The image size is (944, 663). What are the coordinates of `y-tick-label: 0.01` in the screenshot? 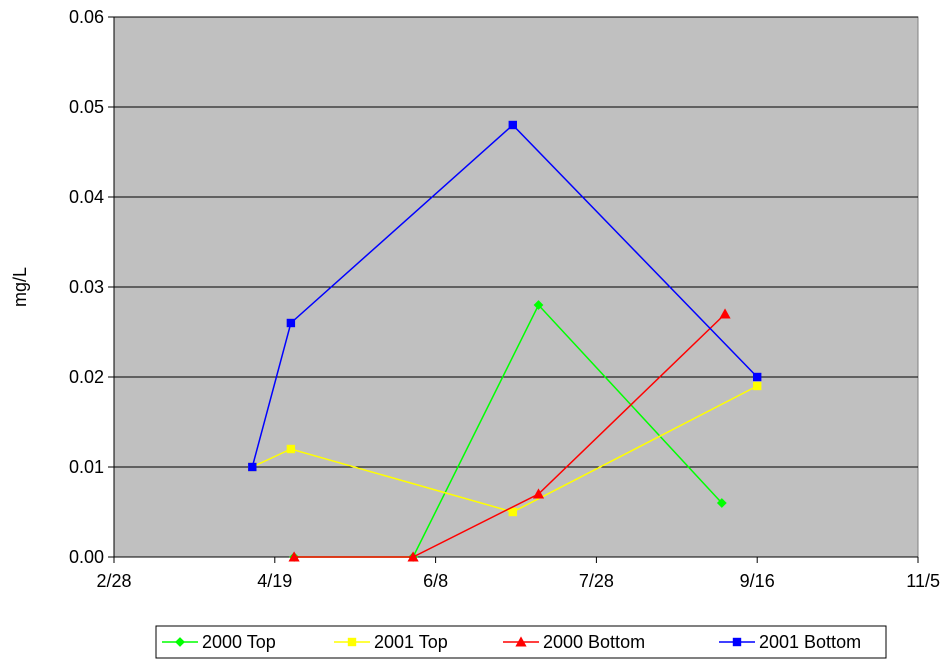 It's located at (86, 467).